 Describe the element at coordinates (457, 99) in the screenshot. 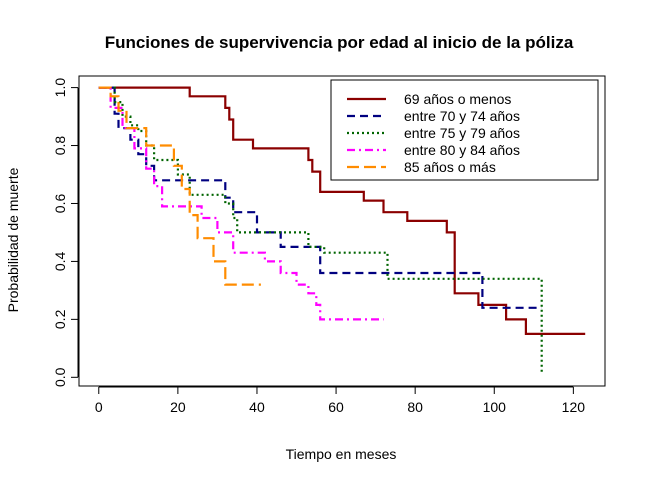

I see `legend-label-0: 69 años o menos` at that location.